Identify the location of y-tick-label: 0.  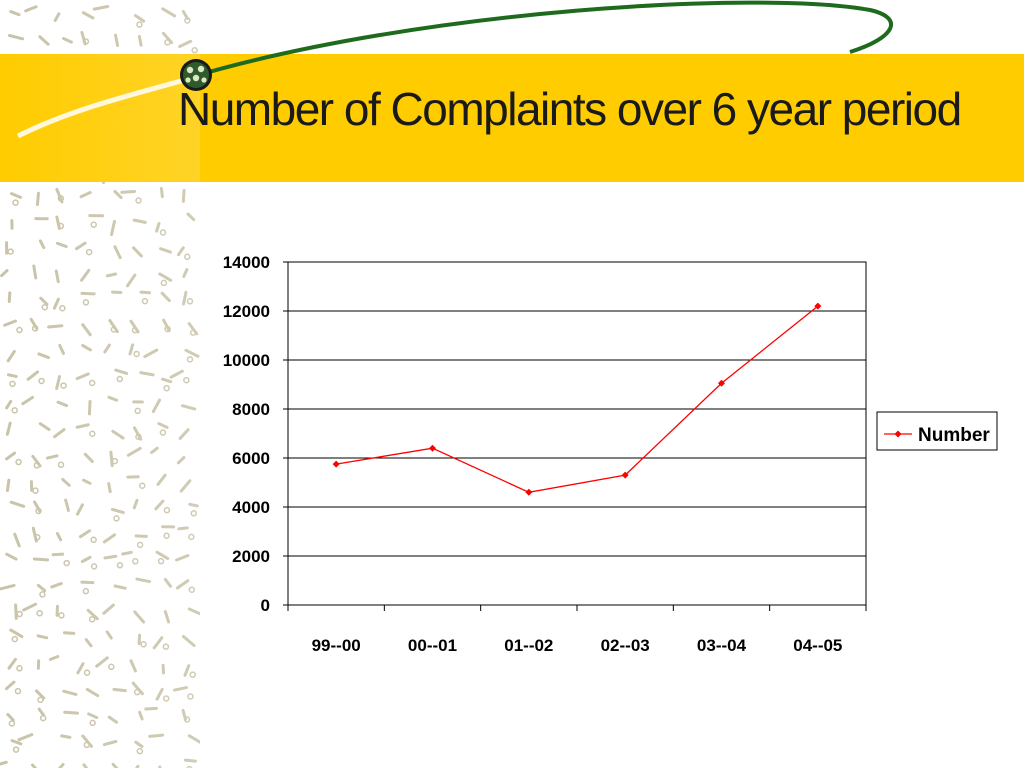
(265, 605).